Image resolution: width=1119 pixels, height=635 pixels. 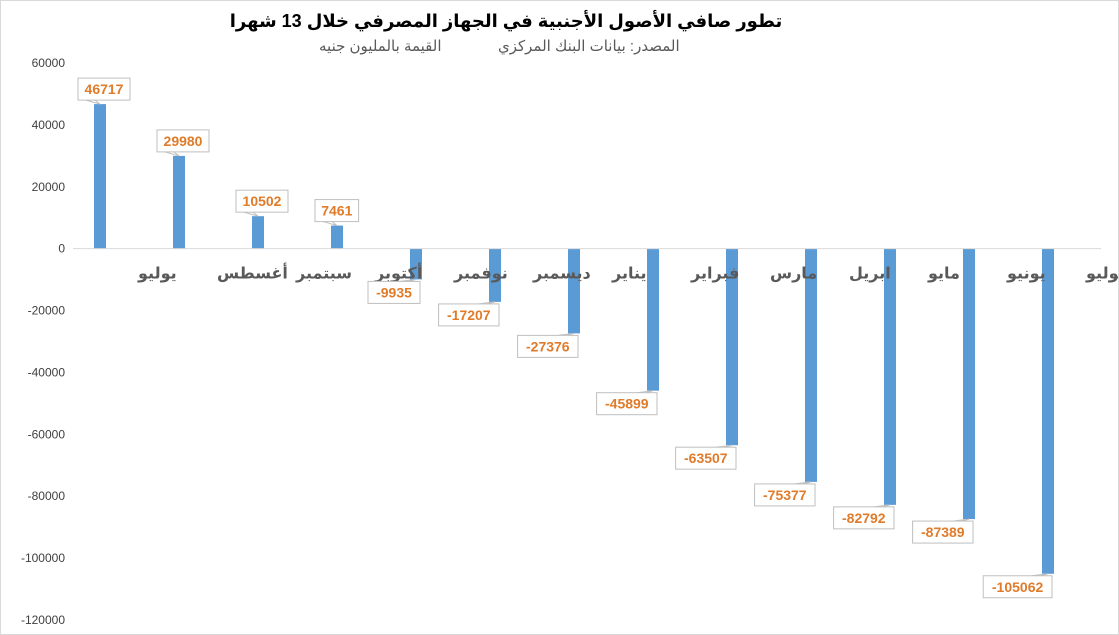 What do you see at coordinates (47, 311) in the screenshot?
I see `y-tick-label: -20000` at bounding box center [47, 311].